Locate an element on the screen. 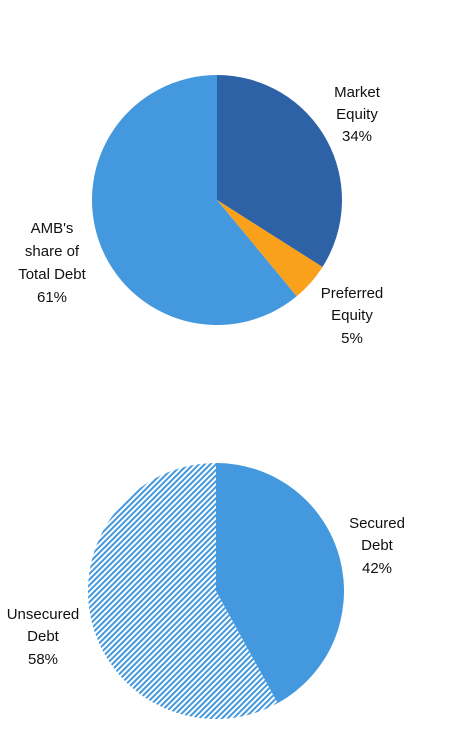 Image resolution: width=454 pixels, height=733 pixels. label-value: 34% is located at coordinates (357, 136).